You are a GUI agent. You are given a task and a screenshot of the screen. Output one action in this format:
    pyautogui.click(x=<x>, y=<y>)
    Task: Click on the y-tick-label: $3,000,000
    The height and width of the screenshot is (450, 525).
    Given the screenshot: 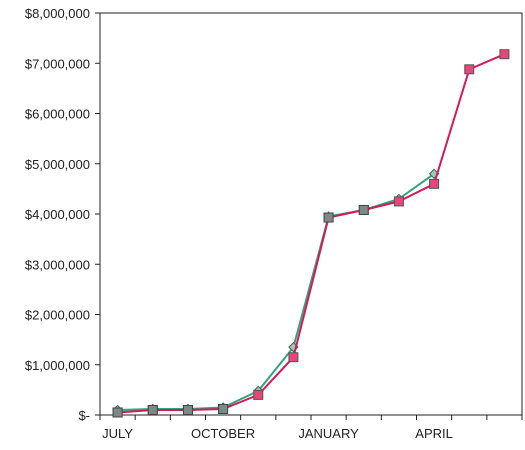 What is the action you would take?
    pyautogui.click(x=57, y=264)
    